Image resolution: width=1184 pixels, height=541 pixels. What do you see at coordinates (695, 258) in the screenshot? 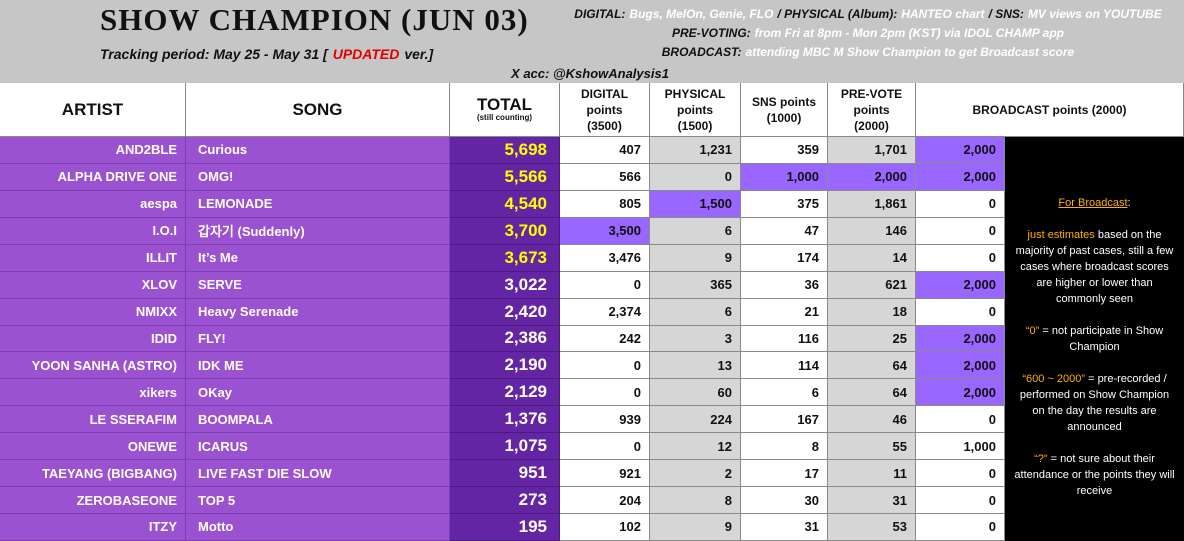
I see `table-cell: 9` at bounding box center [695, 258].